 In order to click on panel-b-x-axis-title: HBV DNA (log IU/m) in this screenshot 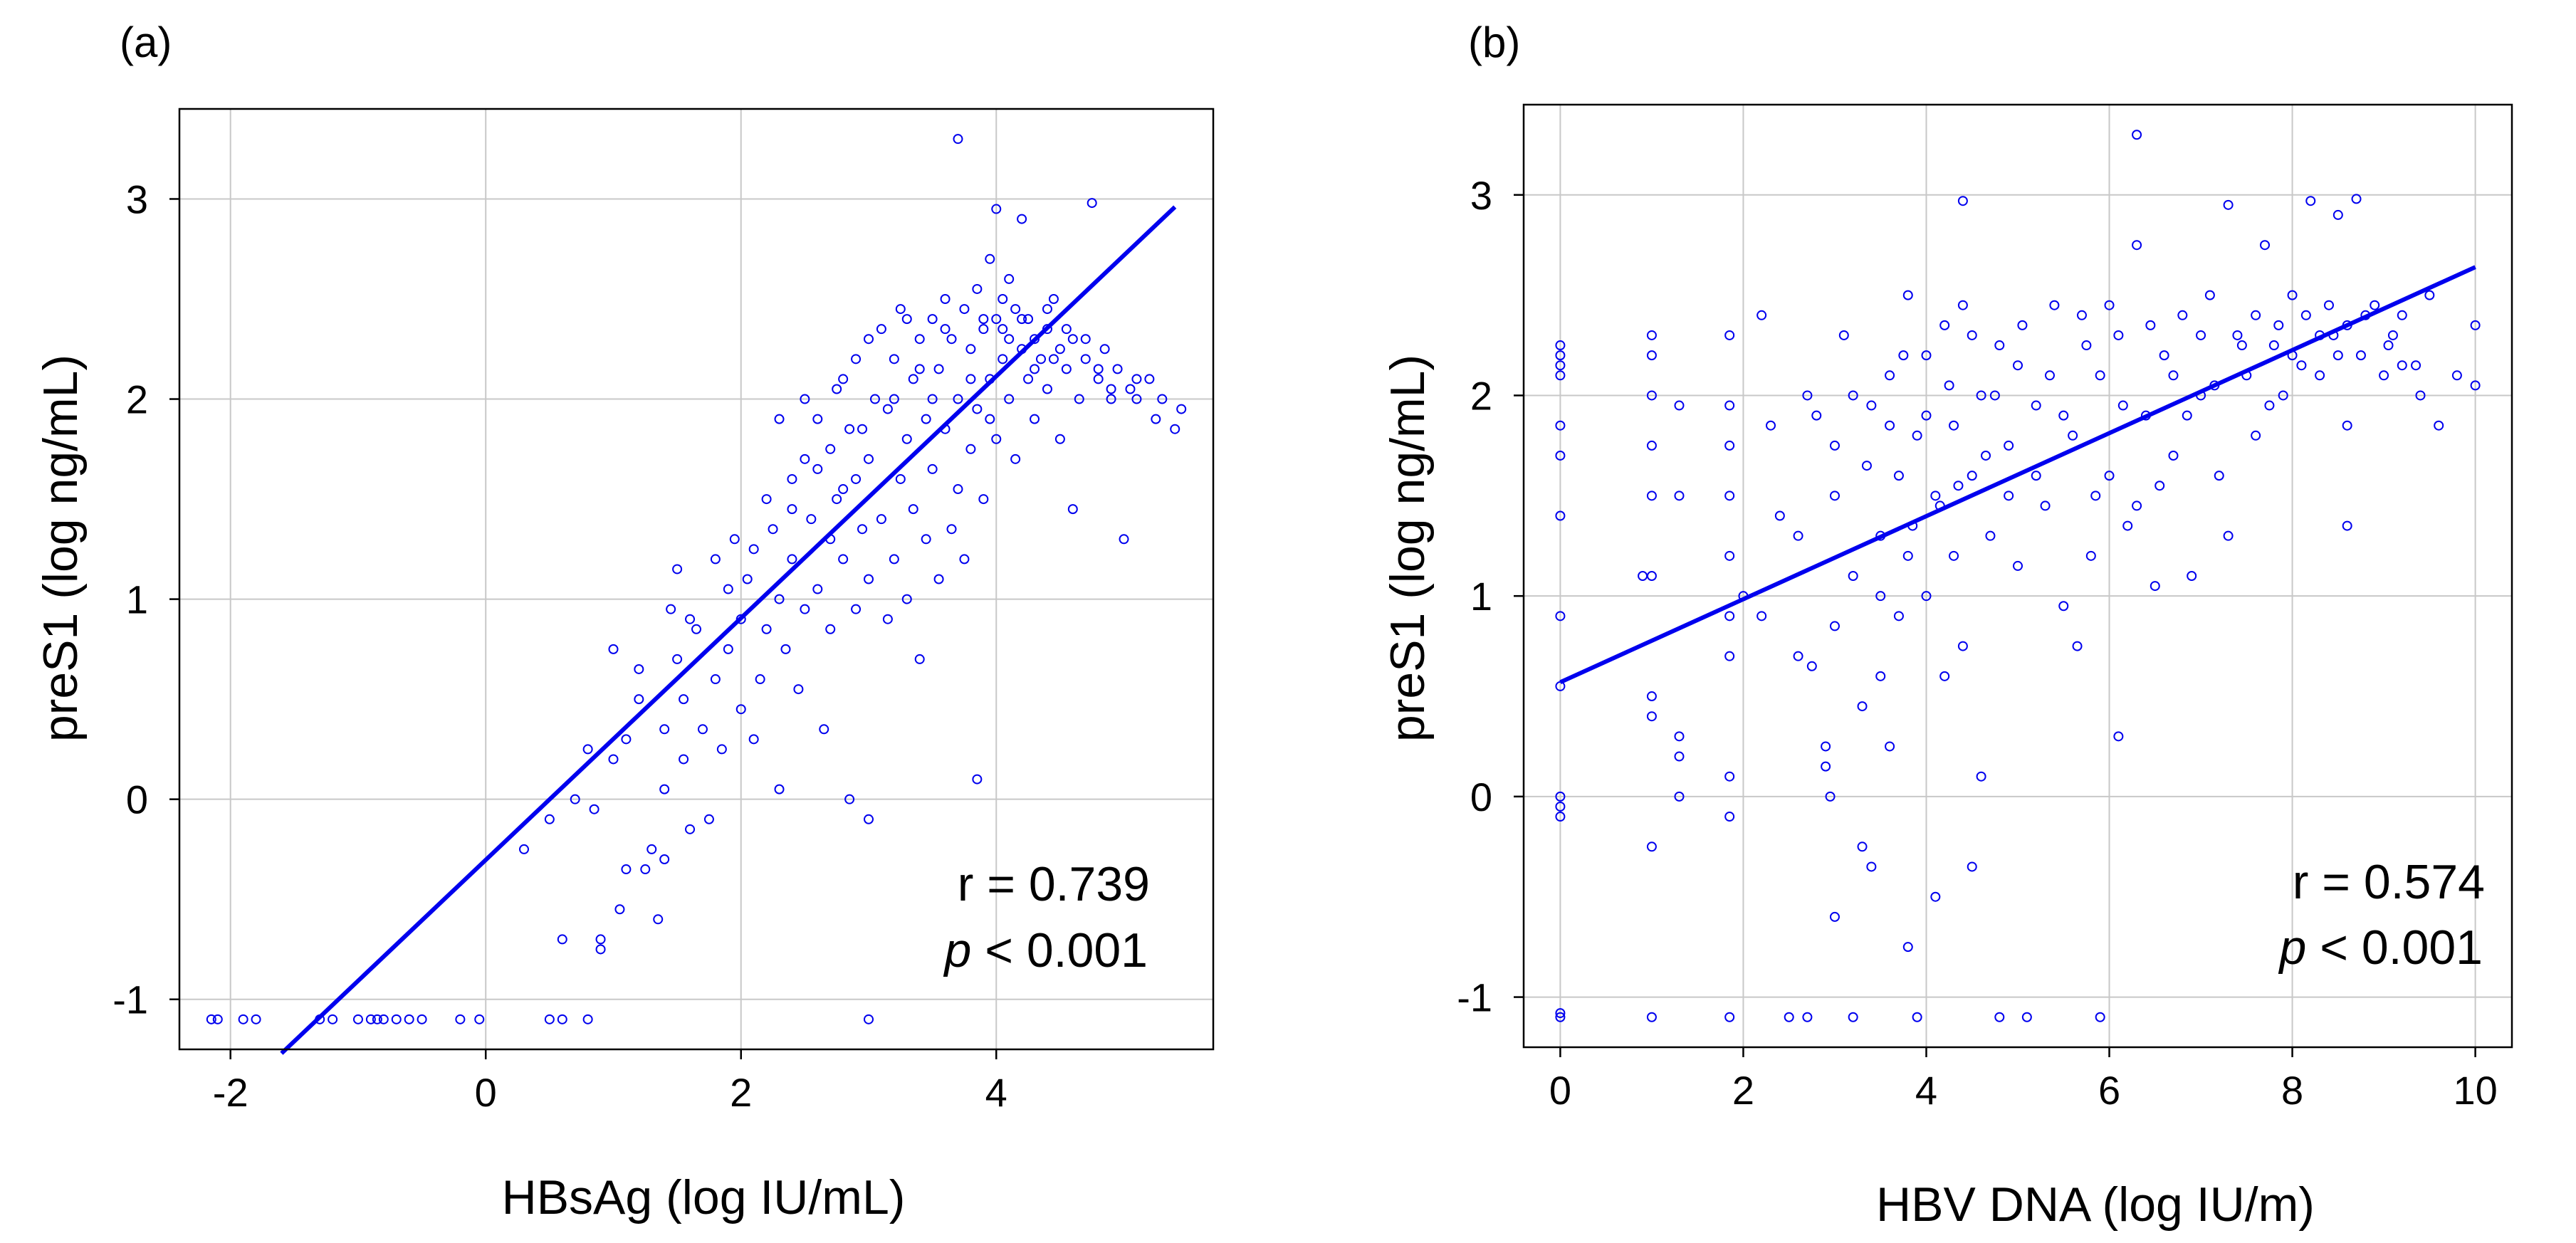, I will do `click(2095, 1205)`.